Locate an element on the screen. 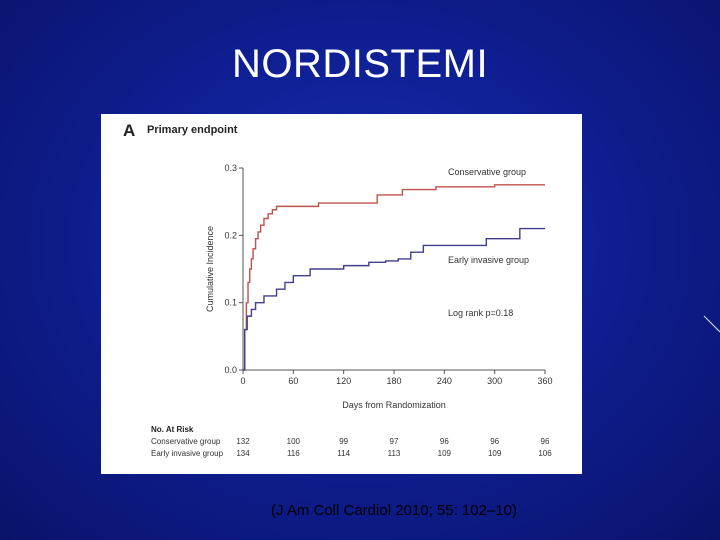 This screenshot has width=720, height=540. at-risk-header: No. At Risk is located at coordinates (172, 429).